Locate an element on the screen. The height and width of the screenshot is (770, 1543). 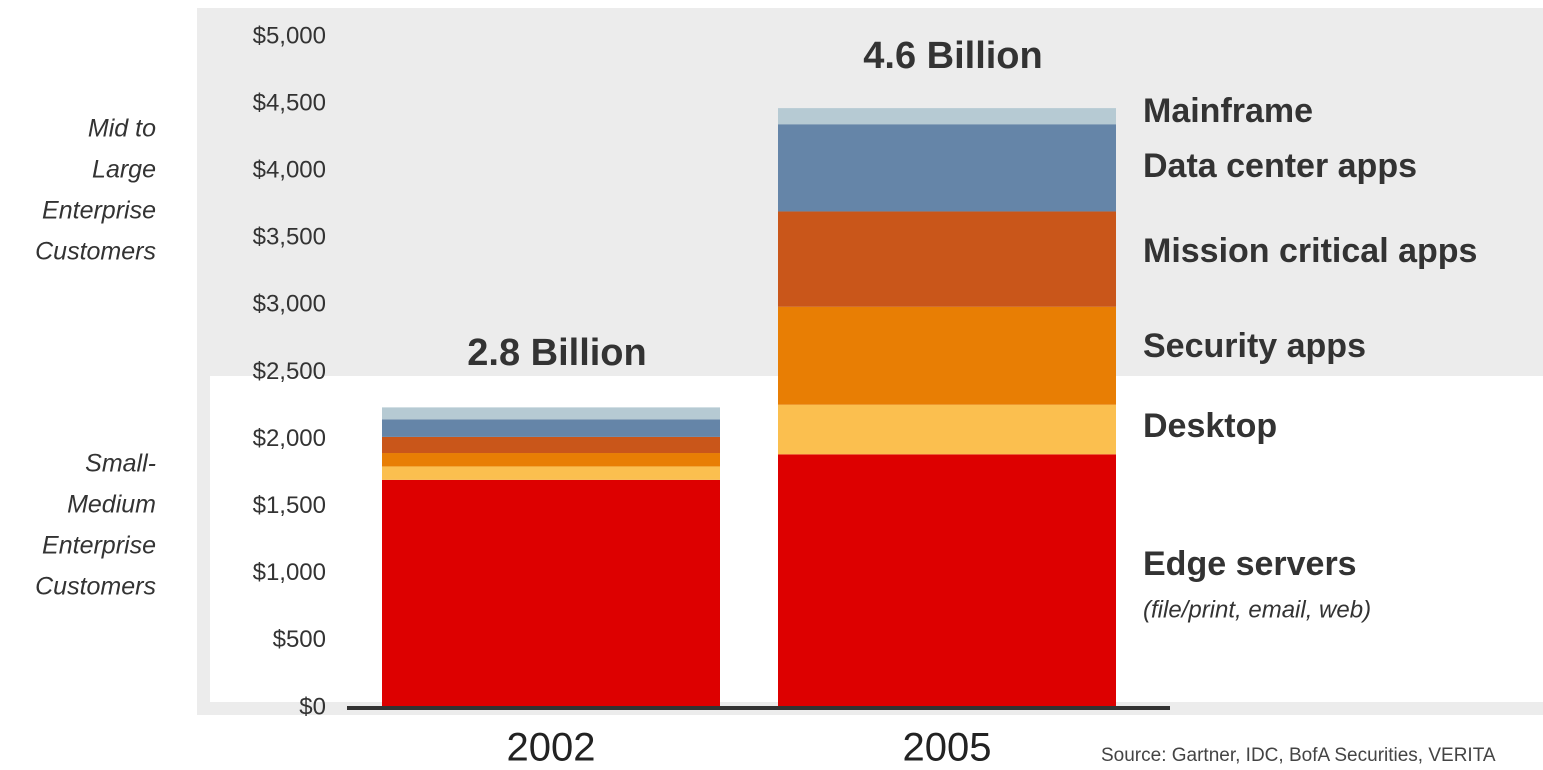
x-tick-label: 2005 is located at coordinates (947, 748).